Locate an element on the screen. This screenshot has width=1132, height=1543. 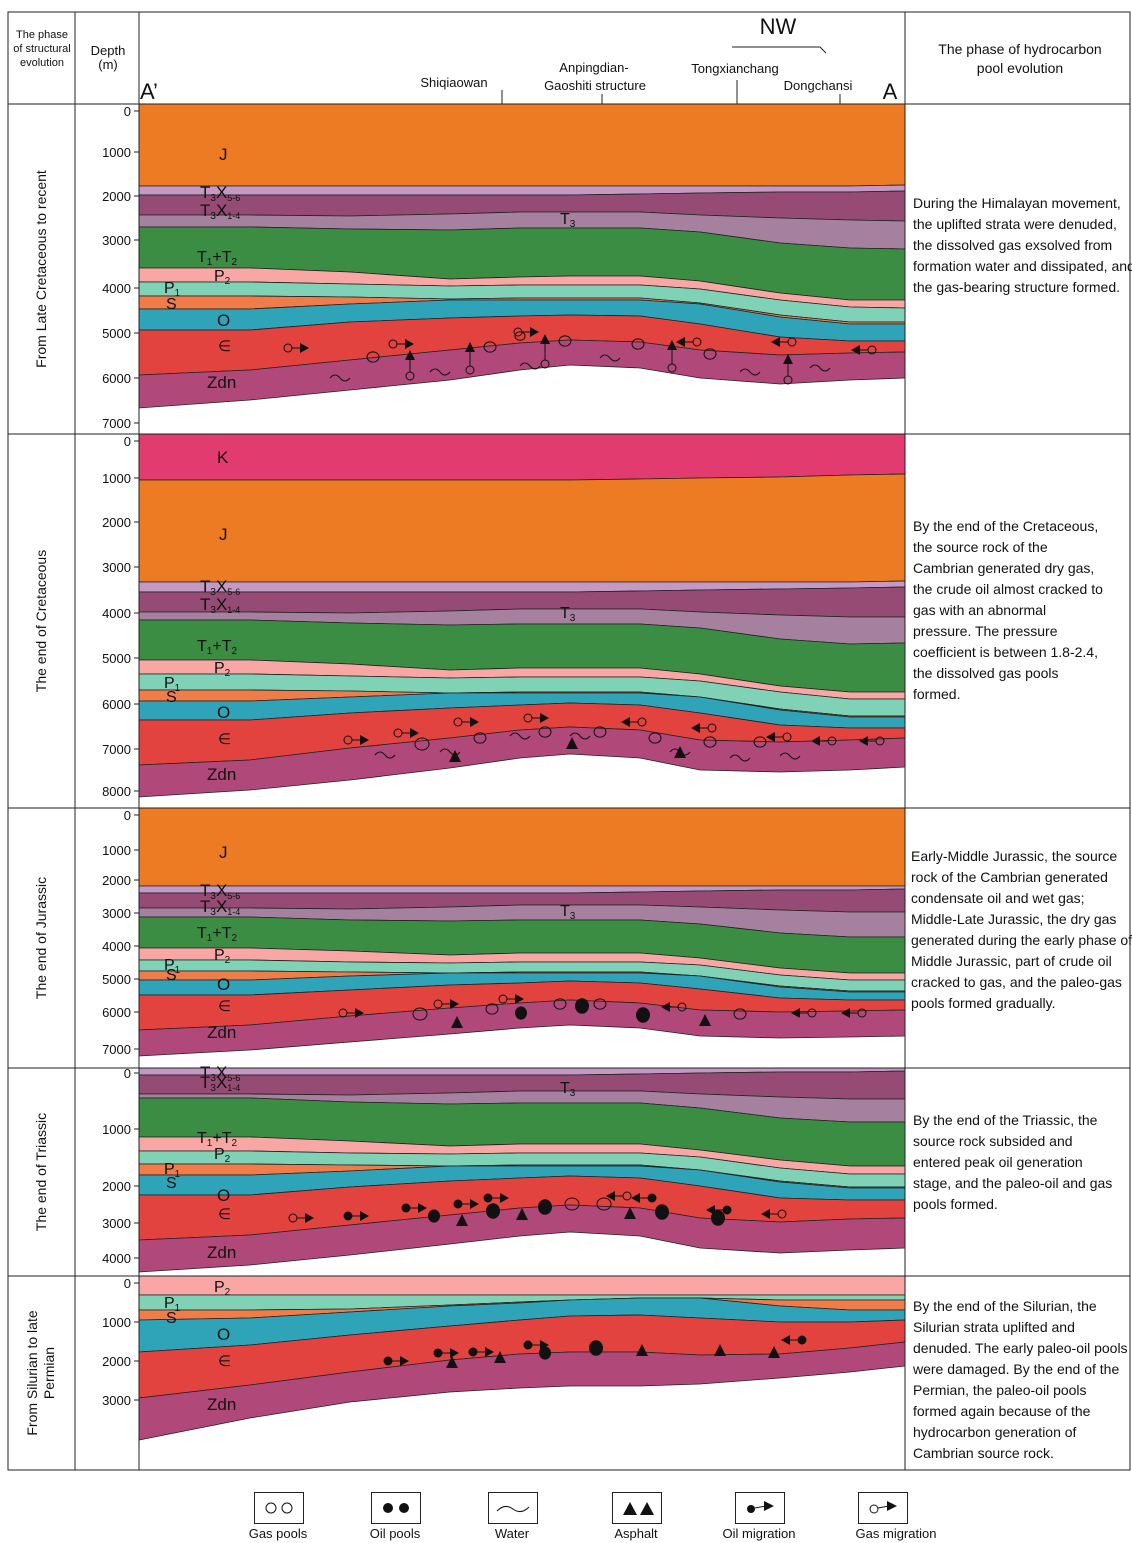
location-anpingdian: Anpingdian- is located at coordinates (594, 67).